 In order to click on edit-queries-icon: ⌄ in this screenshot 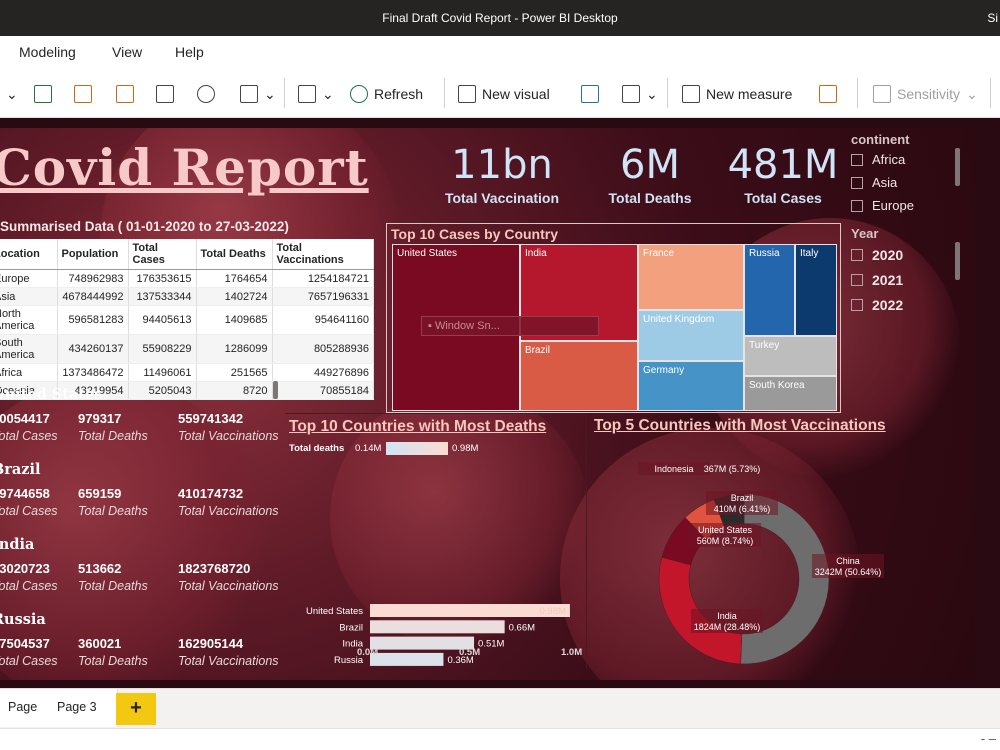, I will do `click(316, 94)`.